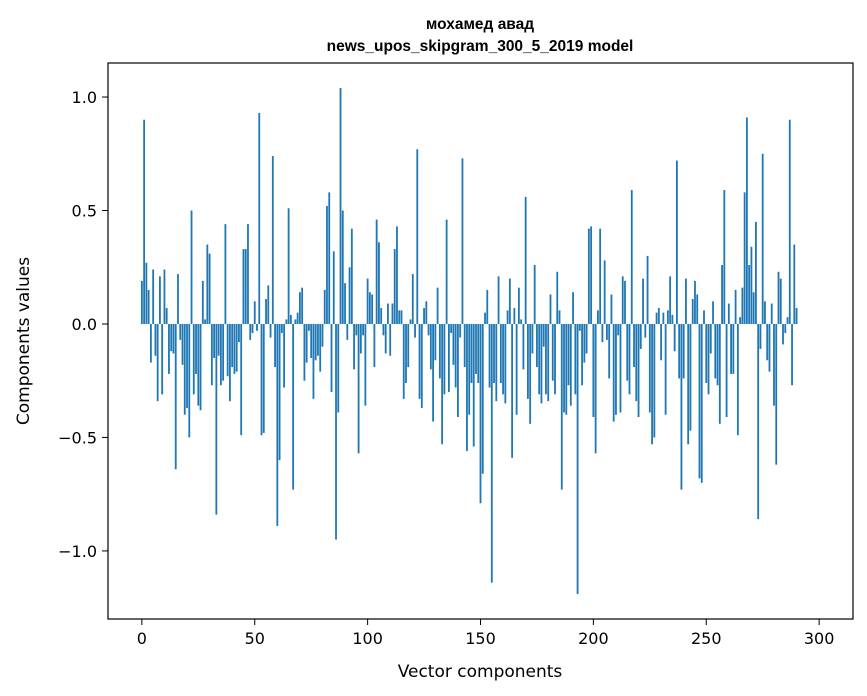 This screenshot has height=696, width=867. Describe the element at coordinates (255, 638) in the screenshot. I see `x-tick-label: 50` at that location.